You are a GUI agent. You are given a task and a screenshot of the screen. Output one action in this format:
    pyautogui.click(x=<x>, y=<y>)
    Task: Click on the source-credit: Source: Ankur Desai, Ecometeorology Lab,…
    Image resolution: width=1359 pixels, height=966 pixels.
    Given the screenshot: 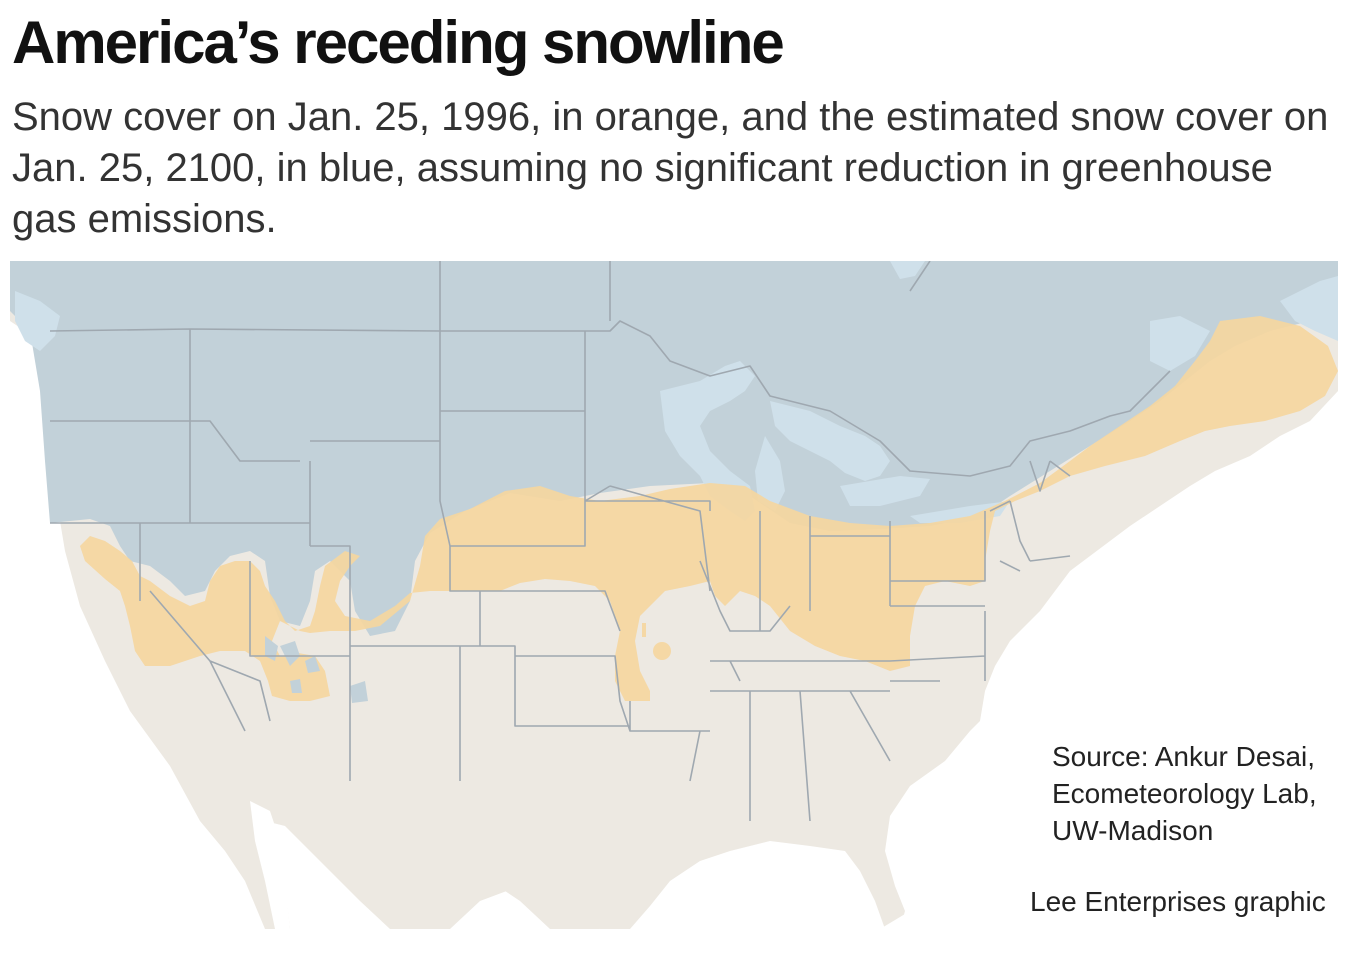 What is the action you would take?
    pyautogui.click(x=1184, y=793)
    